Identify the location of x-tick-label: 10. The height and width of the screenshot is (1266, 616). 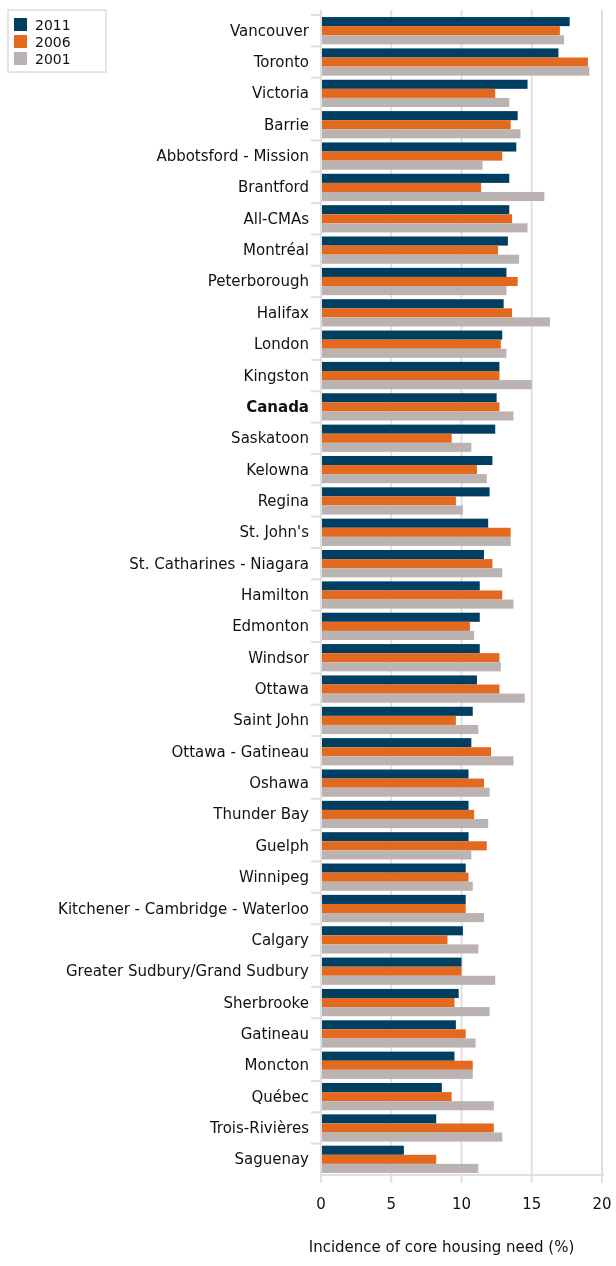
(461, 1204).